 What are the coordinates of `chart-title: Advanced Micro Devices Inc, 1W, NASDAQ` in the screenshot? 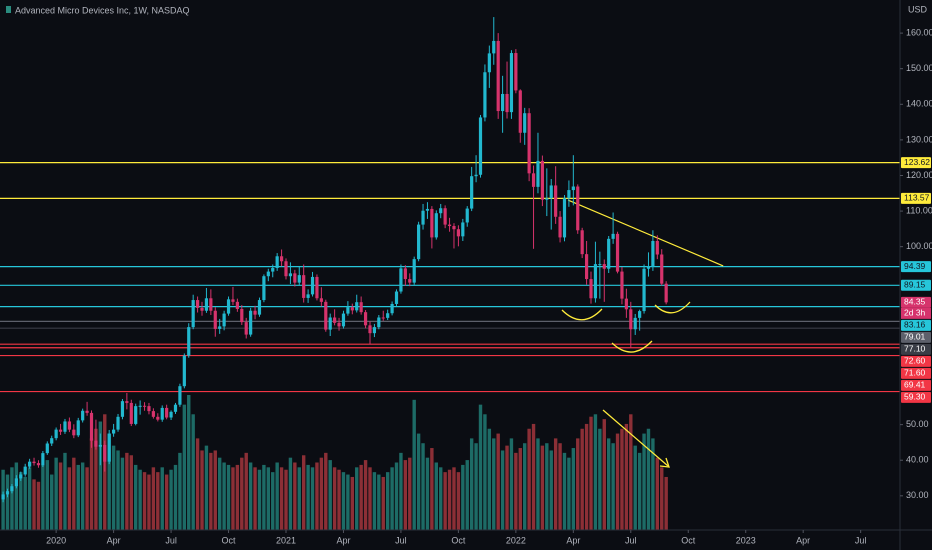 It's located at (102, 10).